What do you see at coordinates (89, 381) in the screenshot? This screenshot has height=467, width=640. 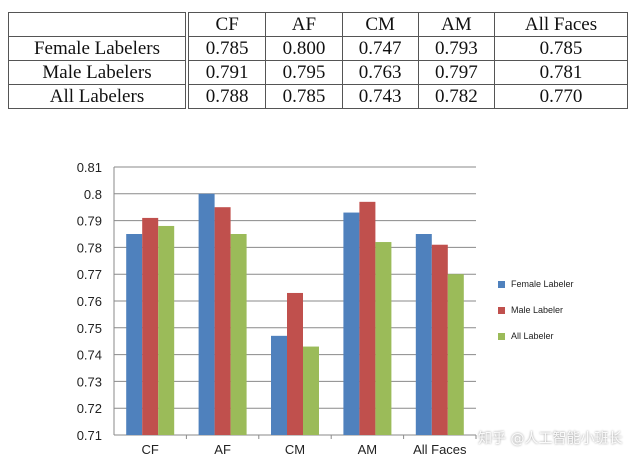 I see `y-tick-label: 0.73` at bounding box center [89, 381].